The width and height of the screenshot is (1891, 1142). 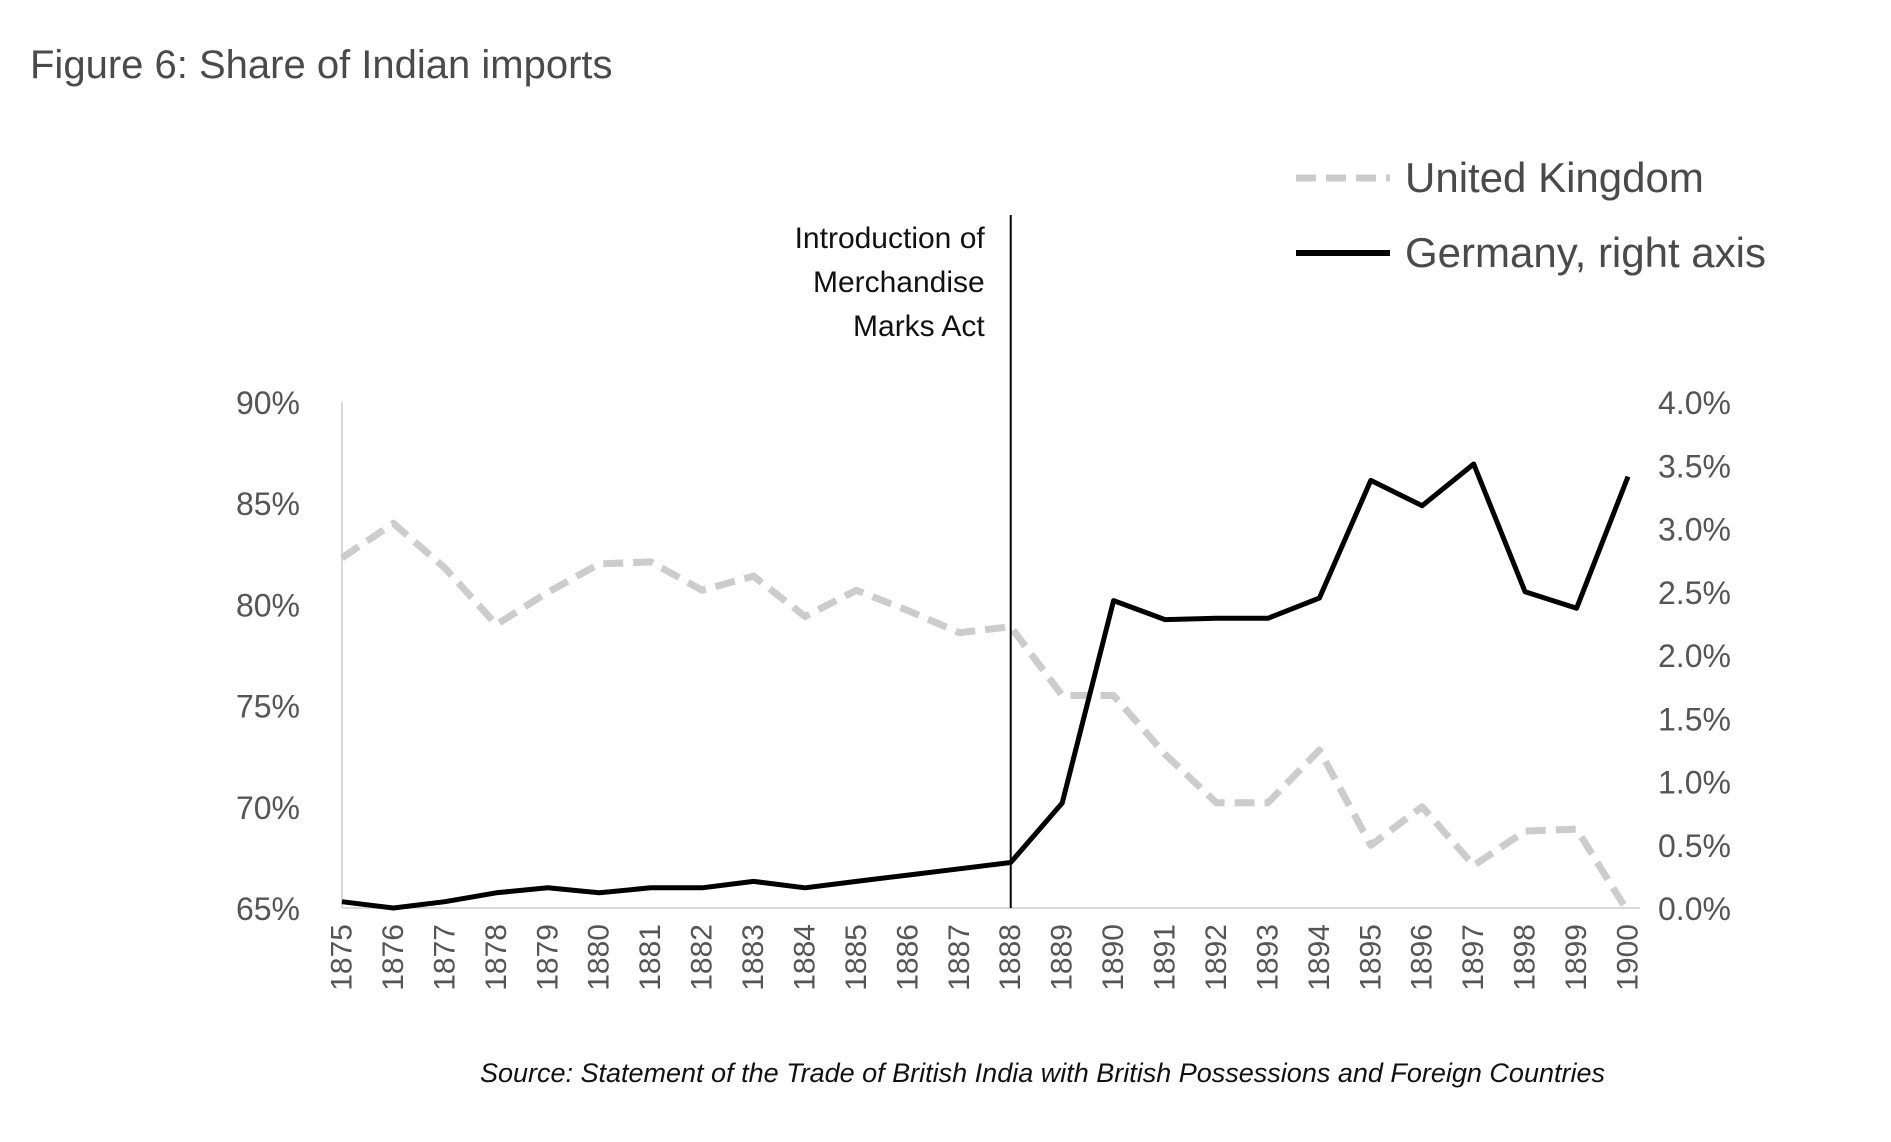 What do you see at coordinates (856, 957) in the screenshot?
I see `x-axis-tick-label: 1885` at bounding box center [856, 957].